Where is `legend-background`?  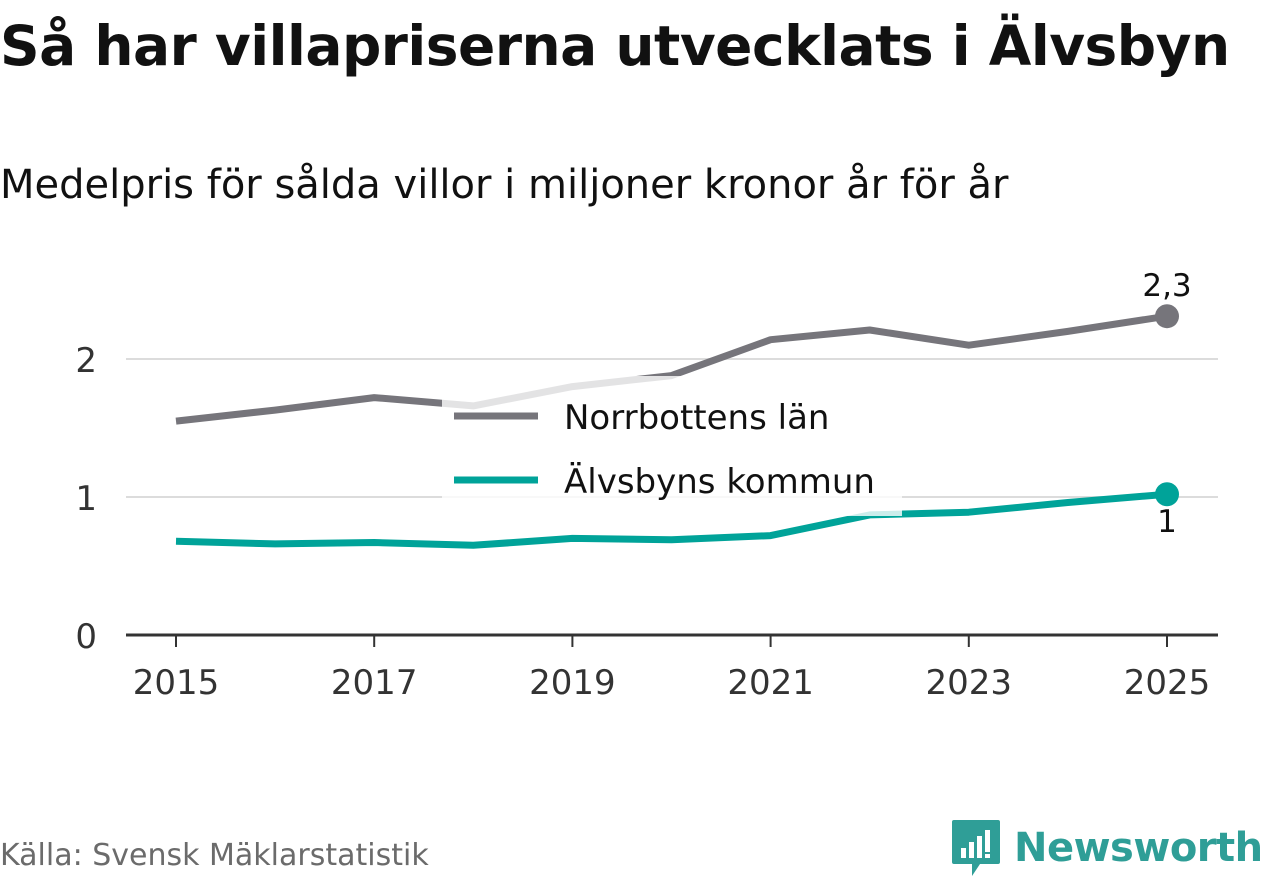 legend-background is located at coordinates (672, 446).